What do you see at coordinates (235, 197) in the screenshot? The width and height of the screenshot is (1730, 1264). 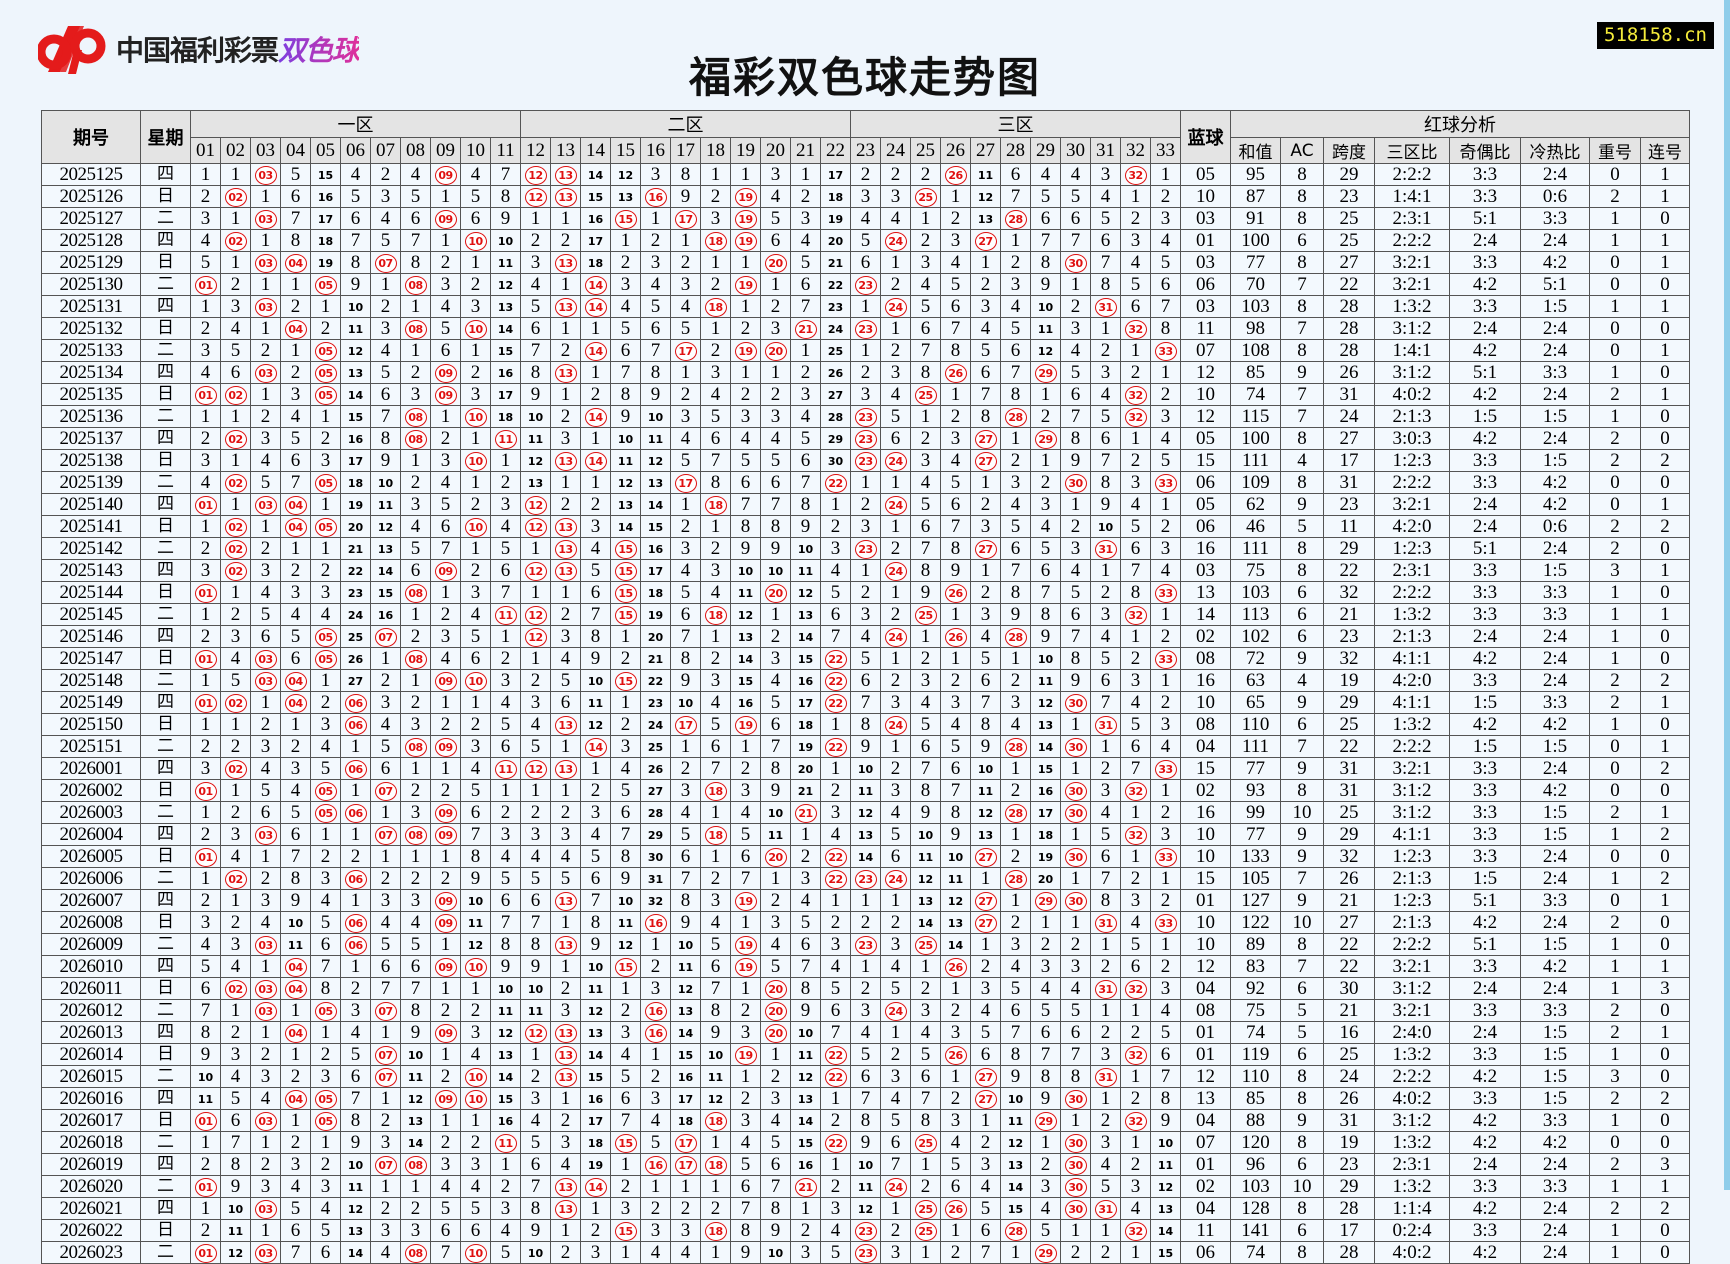 I see `red-ball-marker: 02` at bounding box center [235, 197].